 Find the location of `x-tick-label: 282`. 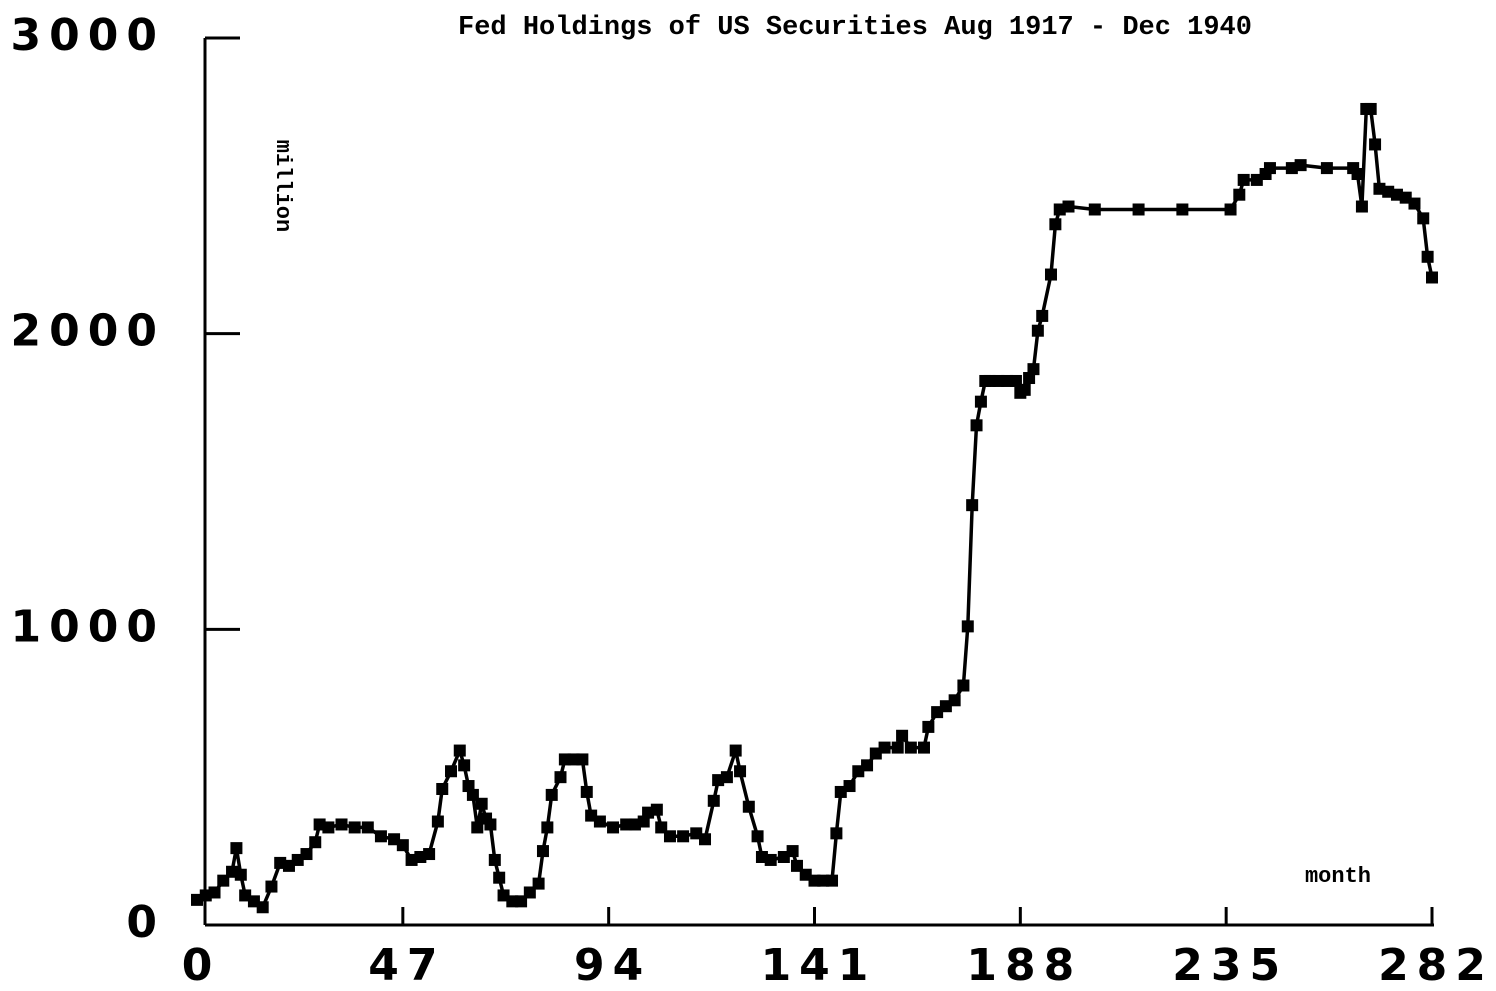

x-tick-label: 282 is located at coordinates (1436, 965).